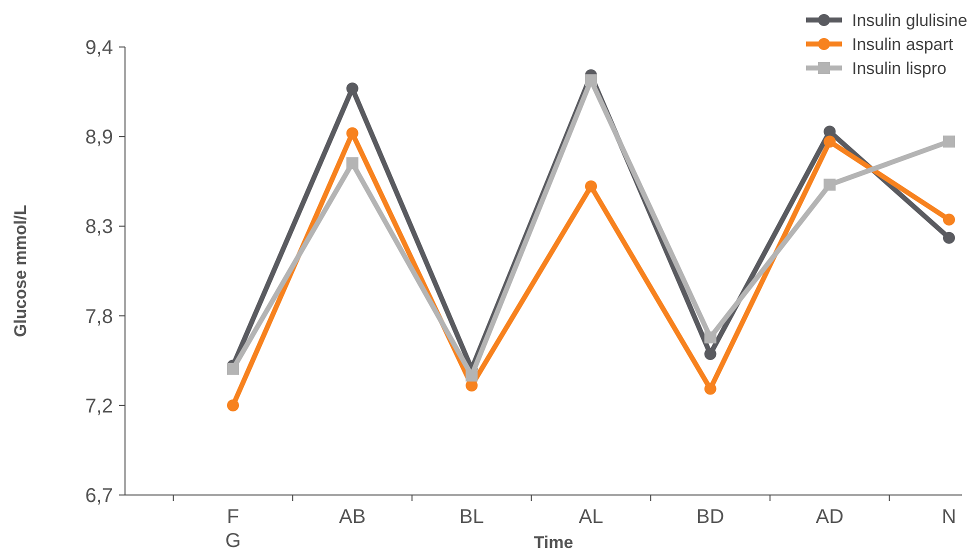 The height and width of the screenshot is (556, 980). I want to click on y-tick-label: 6,7, so click(99, 496).